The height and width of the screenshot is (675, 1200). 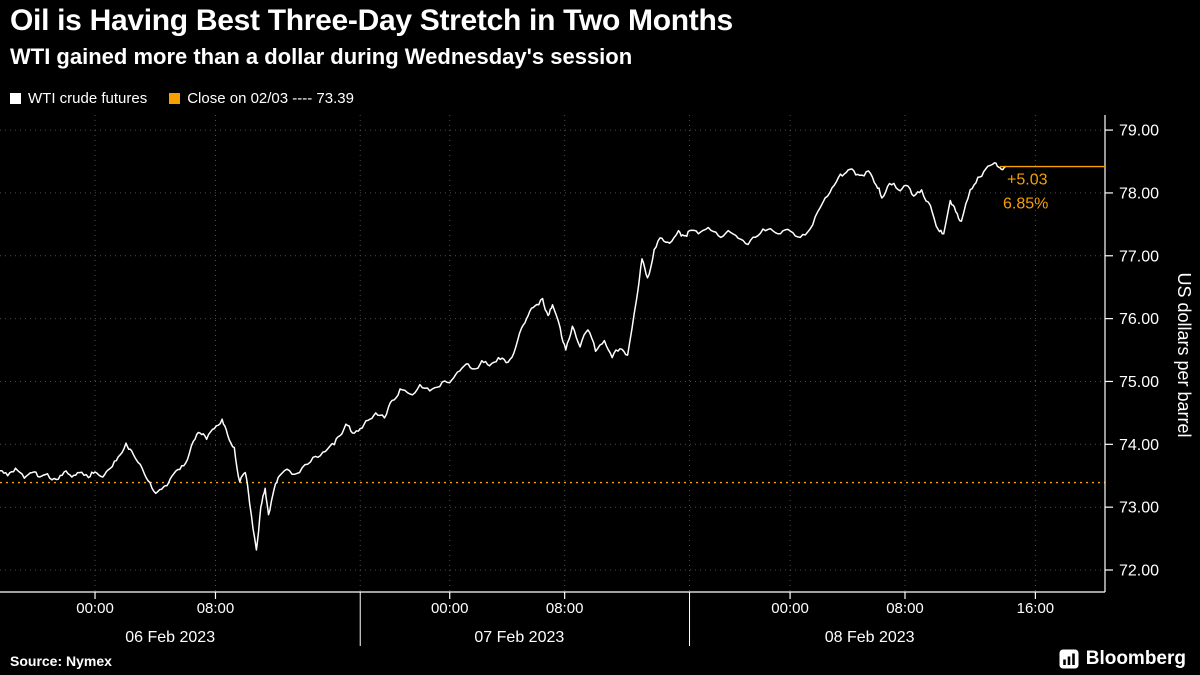 I want to click on bloomberg-logo: Bloomberg, so click(x=1122, y=659).